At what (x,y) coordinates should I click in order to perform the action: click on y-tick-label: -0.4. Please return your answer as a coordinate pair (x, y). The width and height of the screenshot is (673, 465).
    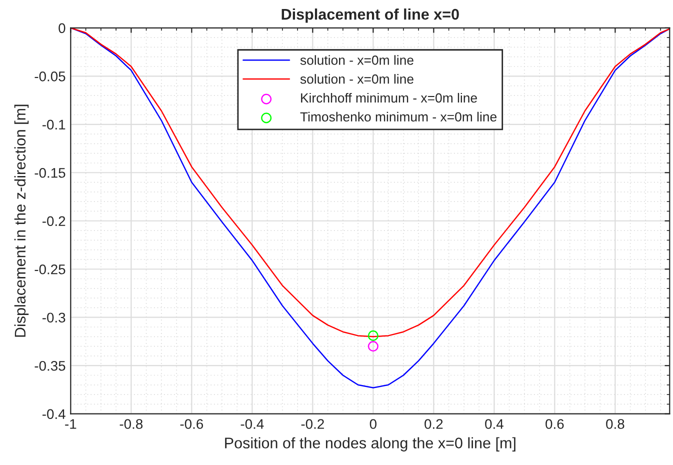
    Looking at the image, I should click on (54, 414).